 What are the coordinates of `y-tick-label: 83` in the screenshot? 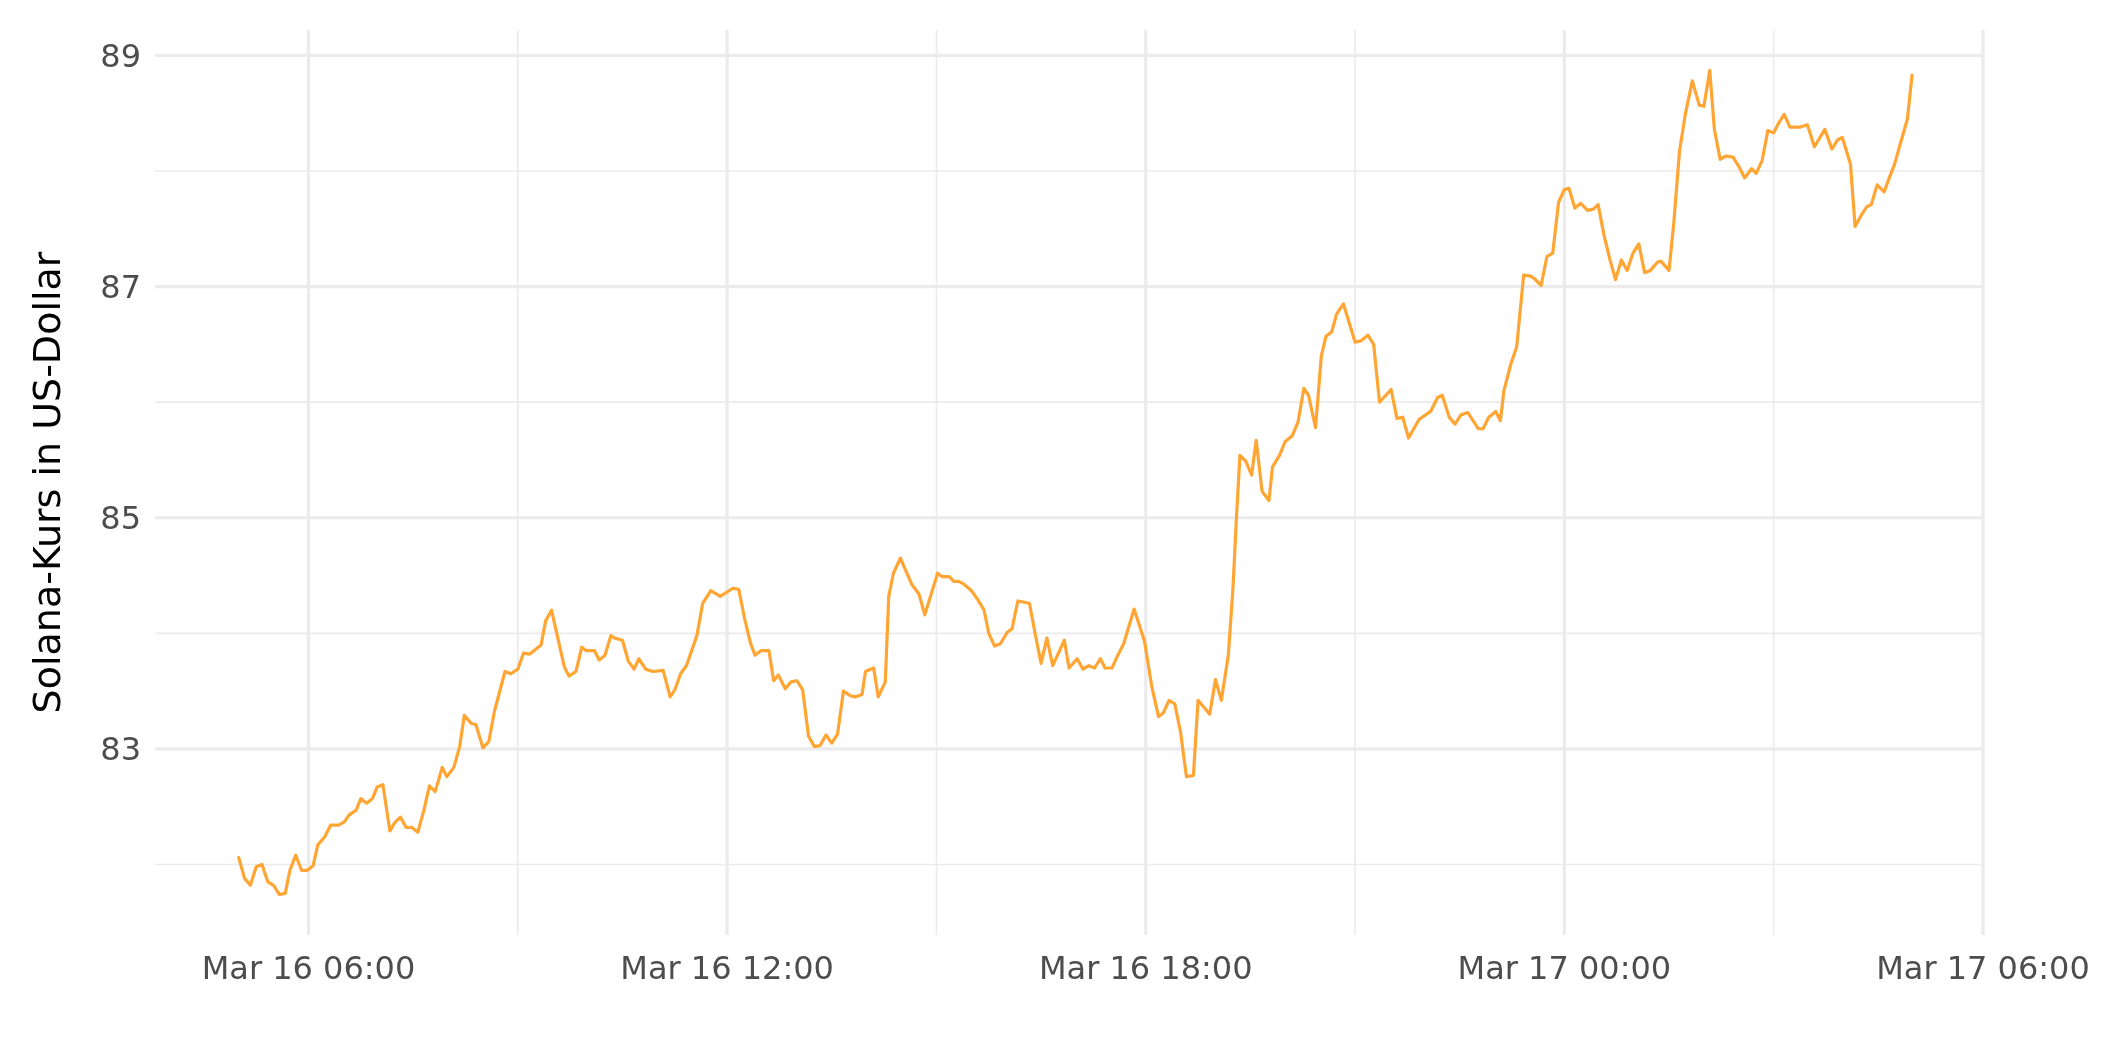 It's located at (120, 749).